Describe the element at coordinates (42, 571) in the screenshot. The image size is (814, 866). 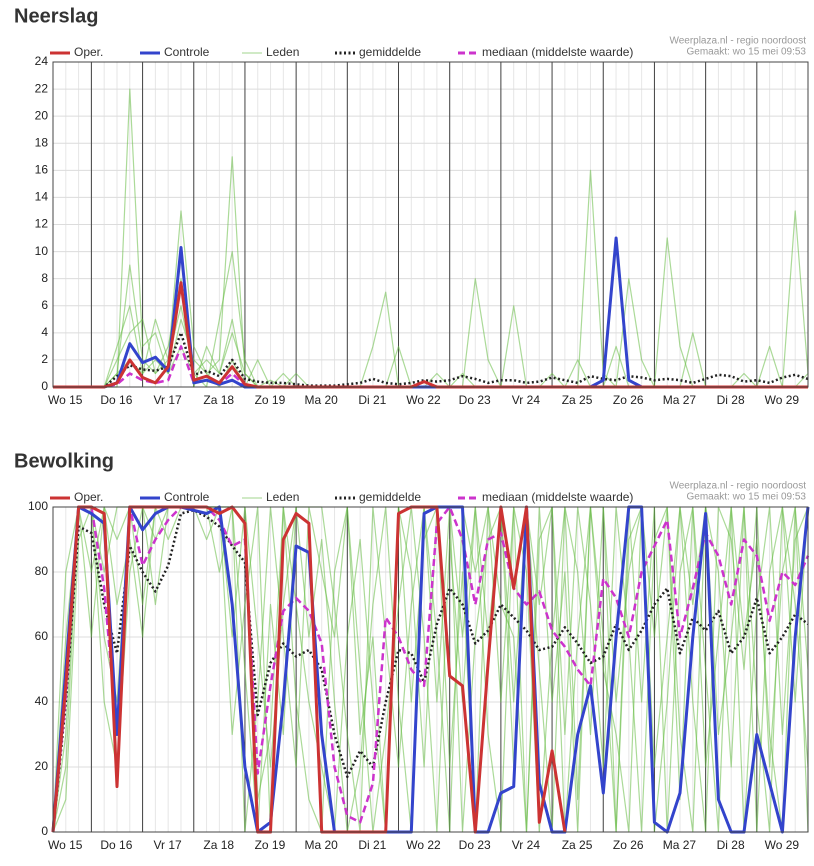
I see `y-tick-label: 80` at that location.